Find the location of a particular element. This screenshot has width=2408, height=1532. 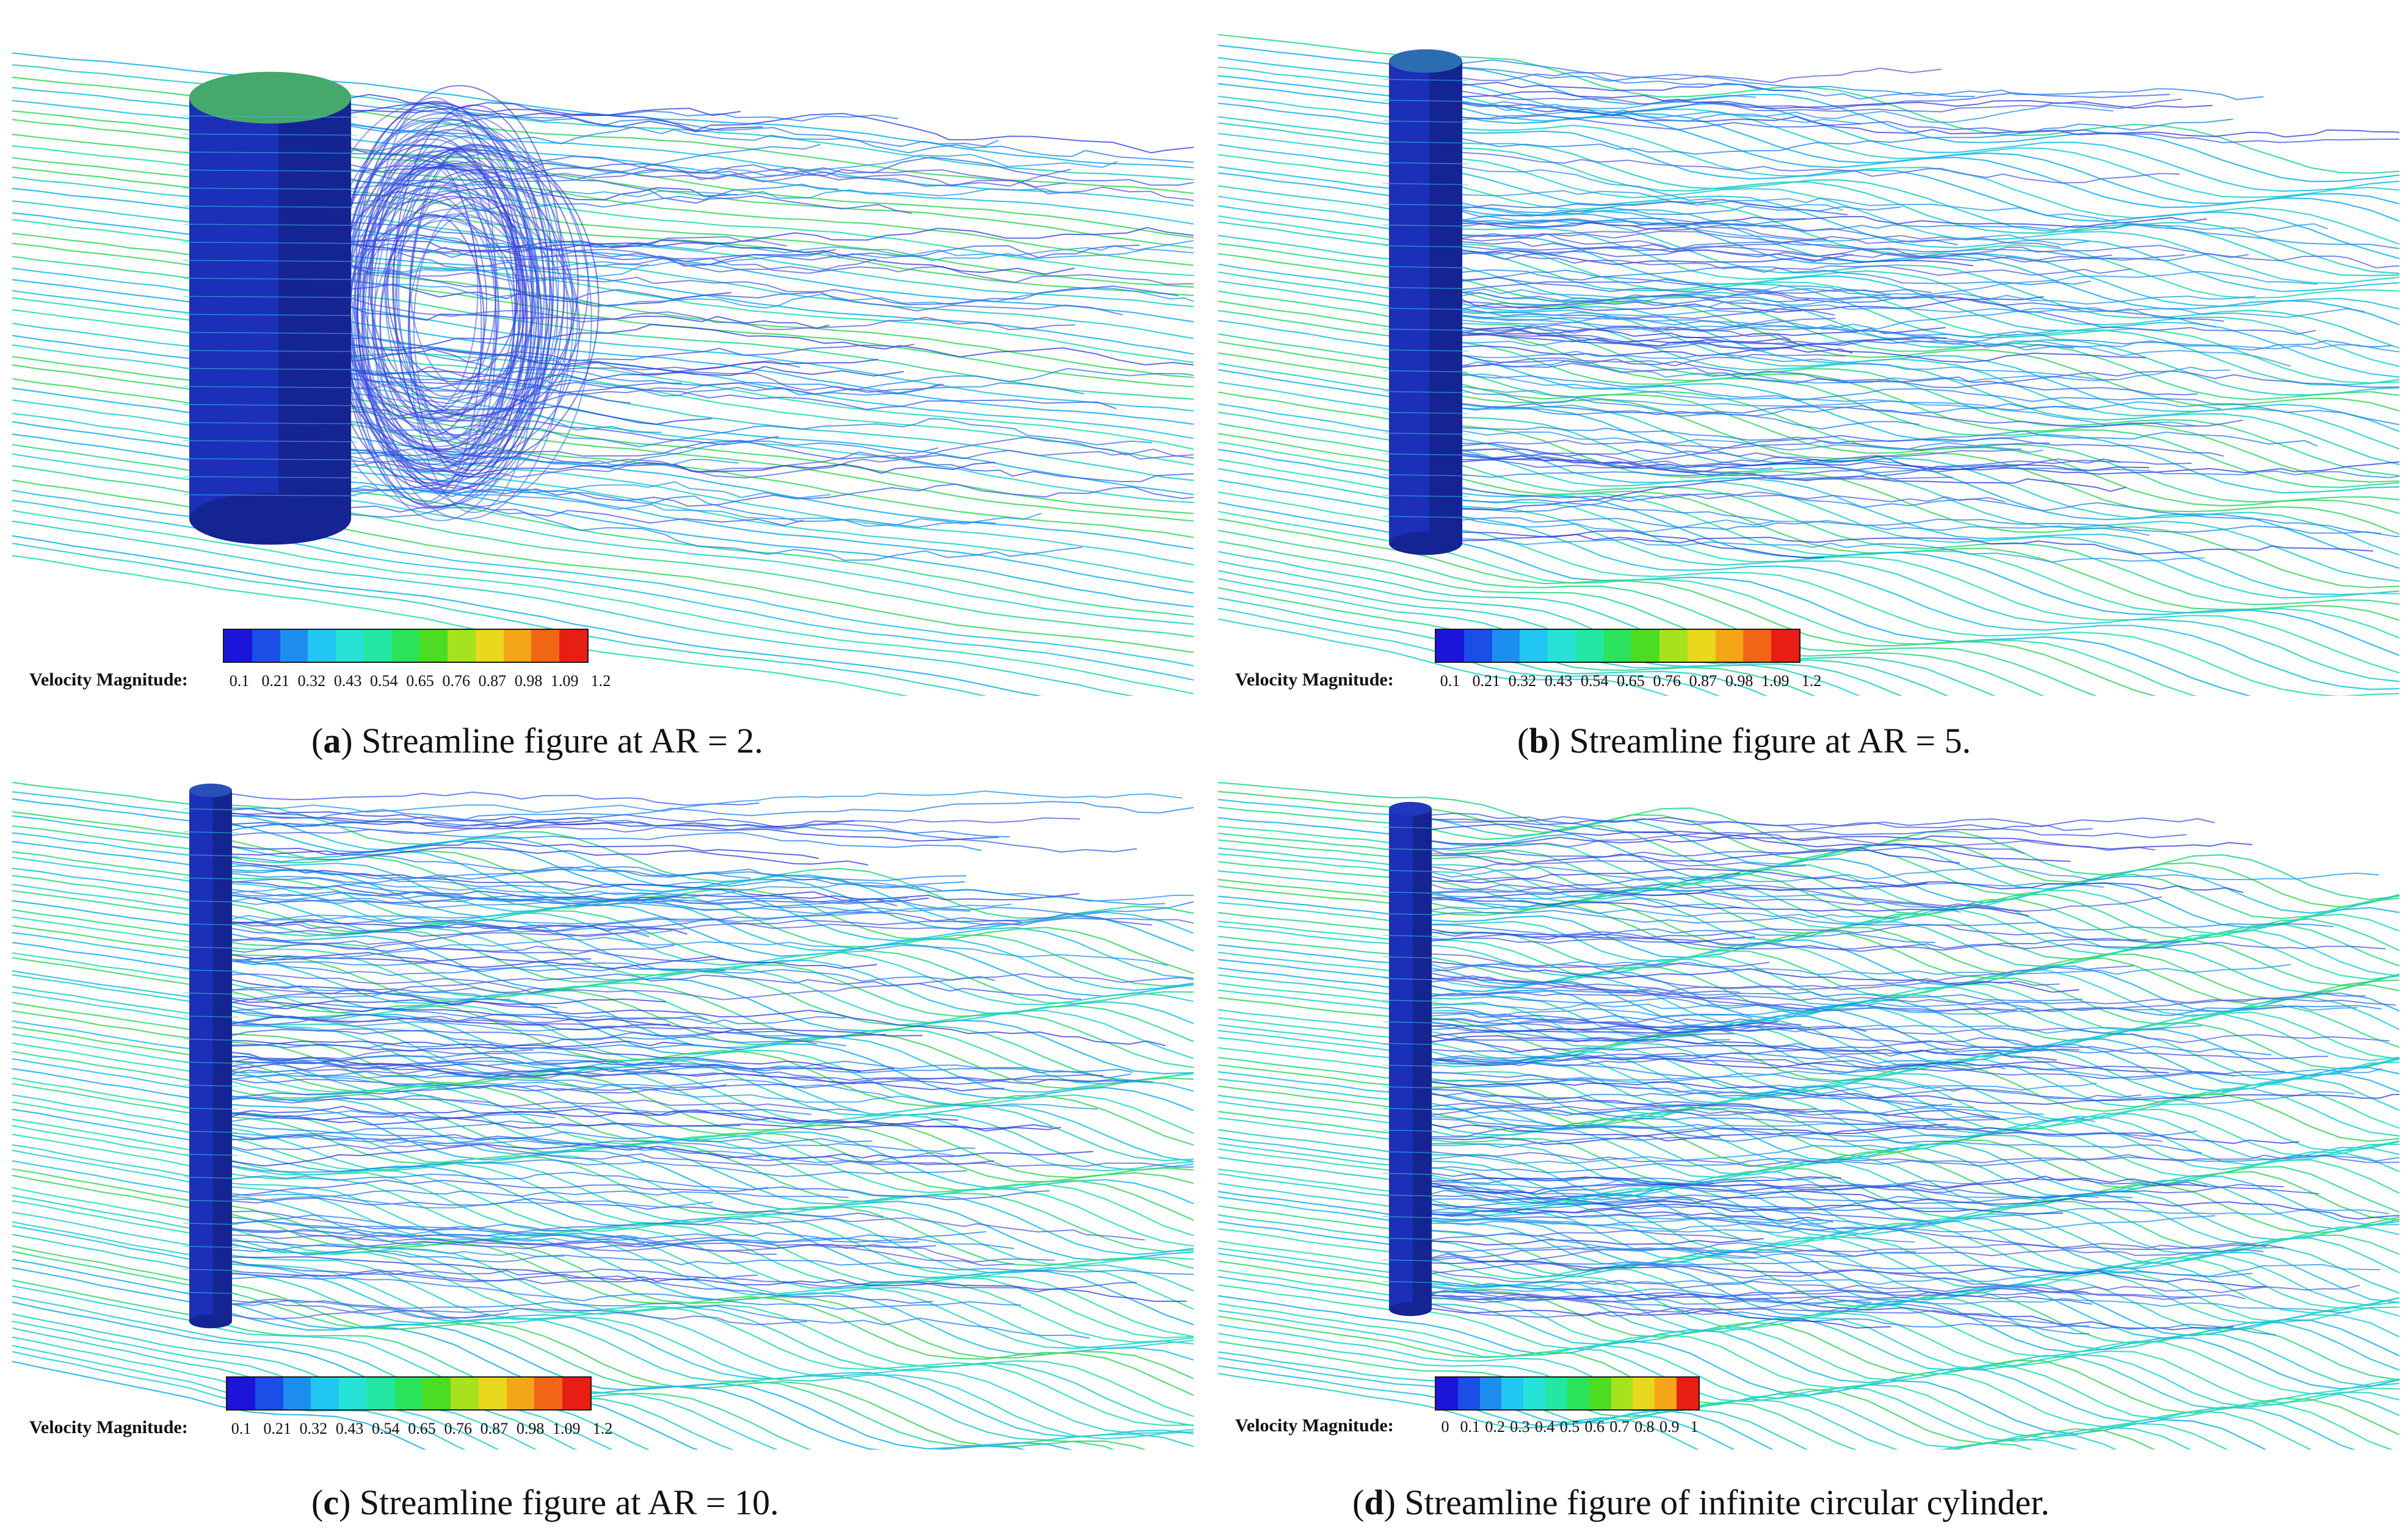

colorbar-tick-label: 0.98 is located at coordinates (530, 1428).